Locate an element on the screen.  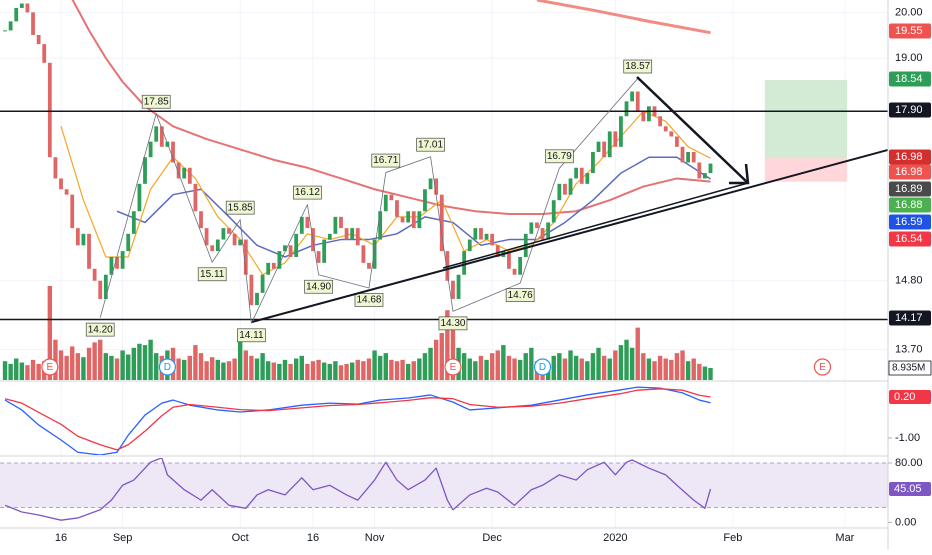
price-label: 16.89 is located at coordinates (909, 189).